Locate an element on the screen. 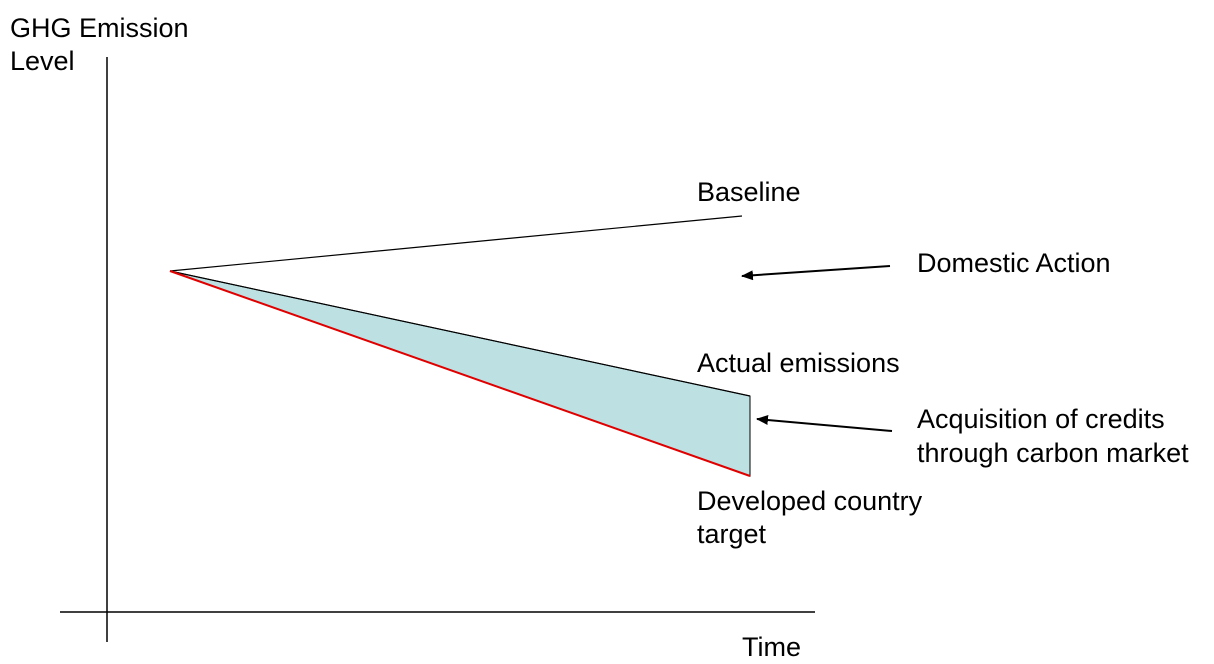 The image size is (1214, 664). actual-emissions-line is located at coordinates (460, 333).